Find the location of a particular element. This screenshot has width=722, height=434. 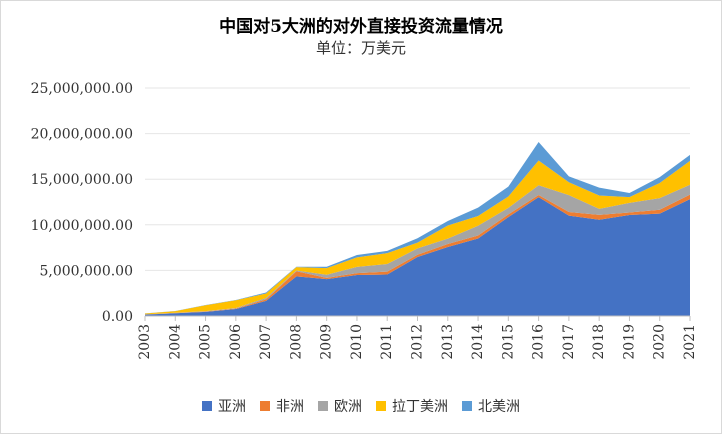

x-tick-label: 2020 is located at coordinates (660, 342).